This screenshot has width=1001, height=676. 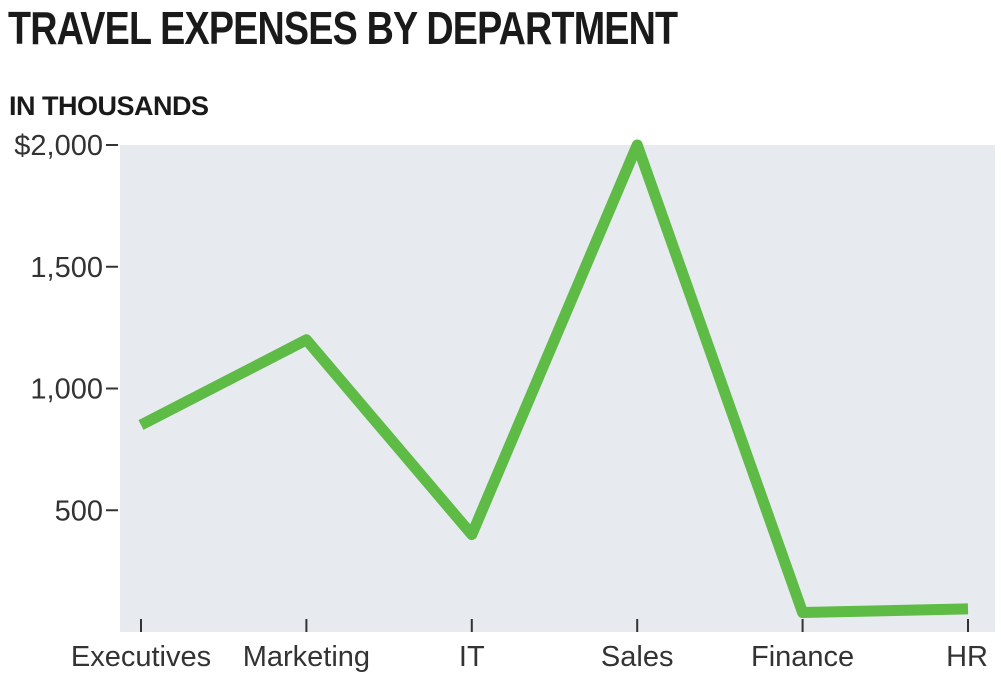 What do you see at coordinates (58, 146) in the screenshot?
I see `y-tick-label: $2,000` at bounding box center [58, 146].